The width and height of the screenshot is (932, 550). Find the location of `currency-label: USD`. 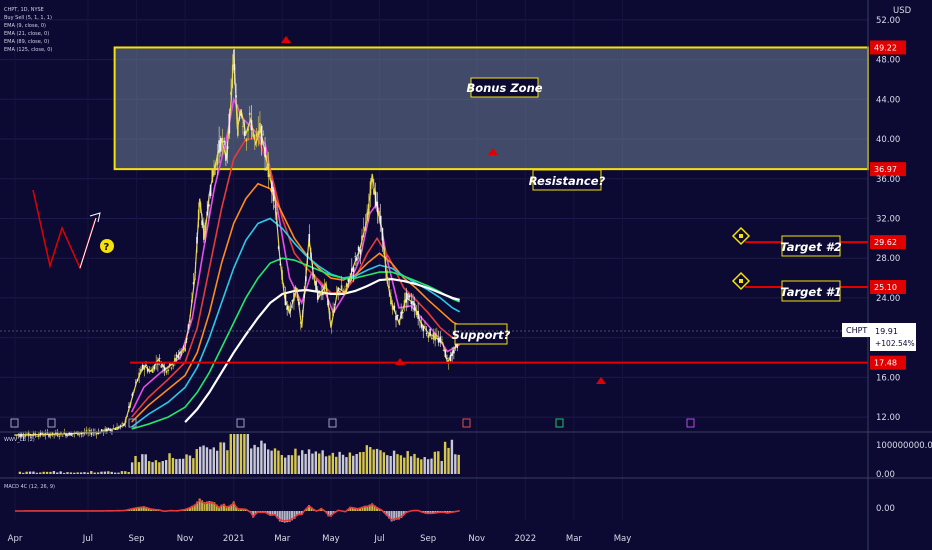

currency-label: USD is located at coordinates (902, 11).